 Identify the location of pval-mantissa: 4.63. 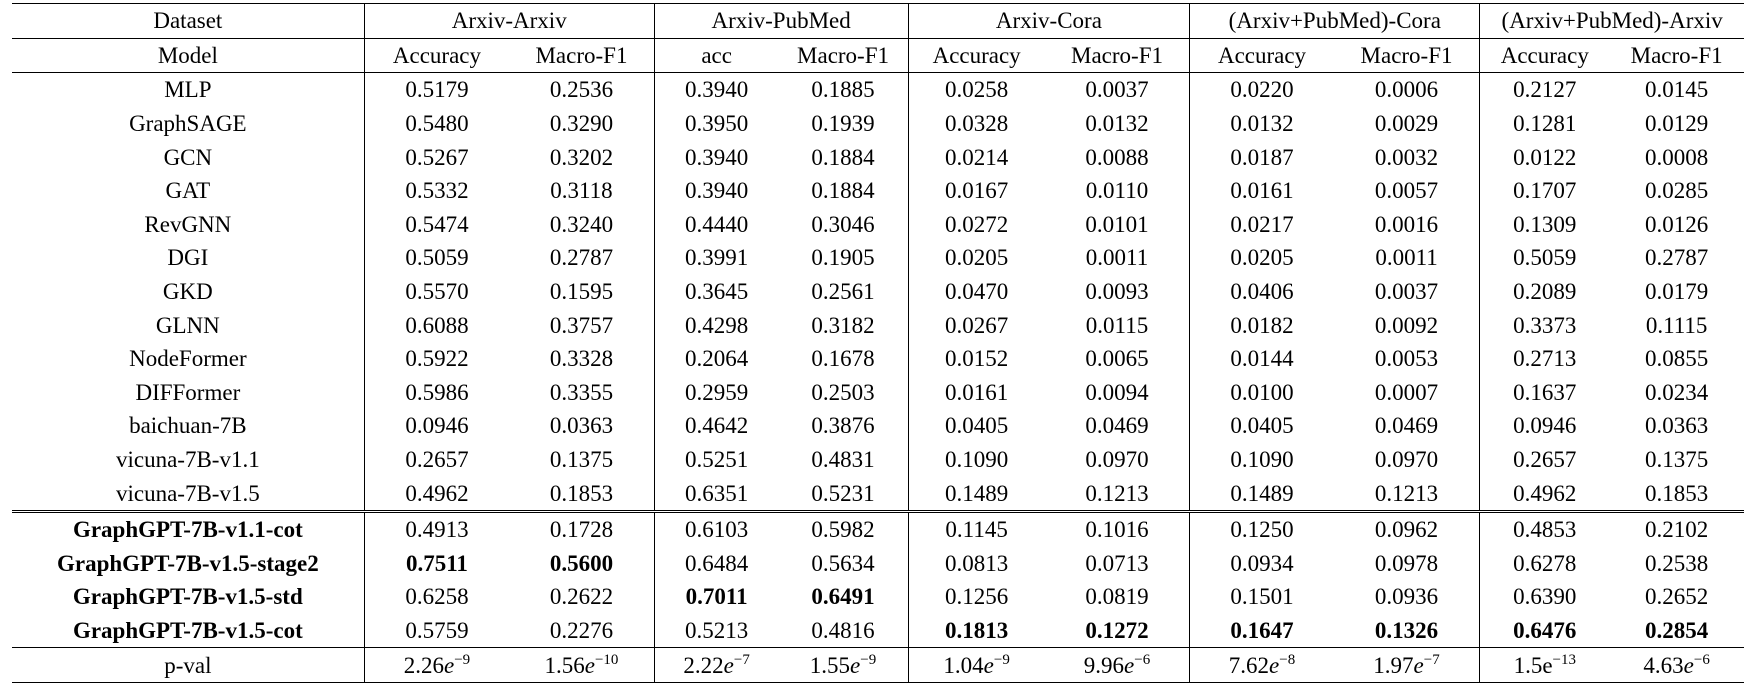
(1663, 665).